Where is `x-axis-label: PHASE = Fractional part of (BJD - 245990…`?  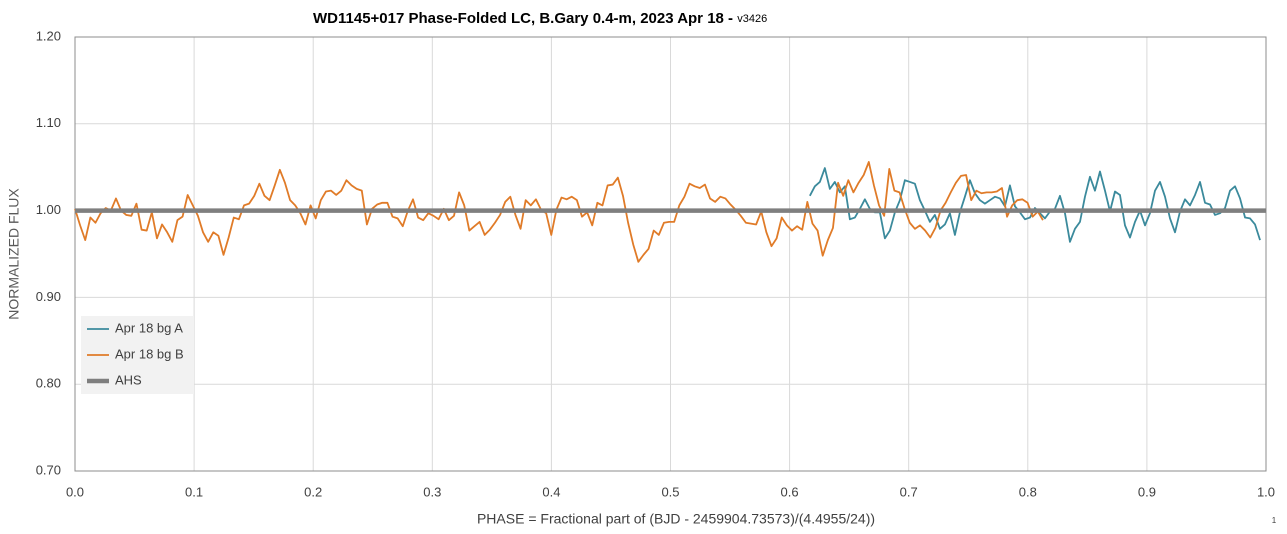
x-axis-label: PHASE = Fractional part of (BJD - 245990… is located at coordinates (676, 519).